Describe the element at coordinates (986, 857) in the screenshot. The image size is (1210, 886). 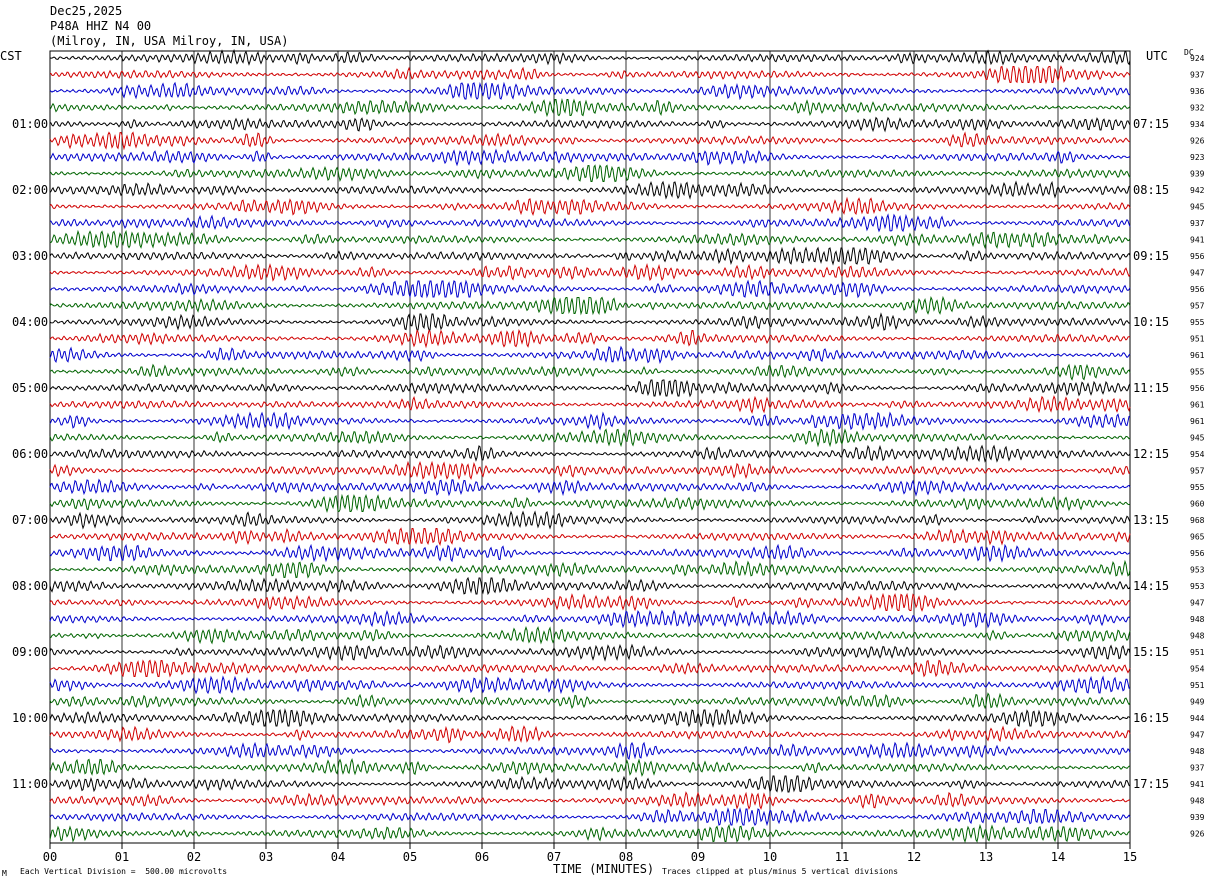
I see `x-tick-label: 13` at that location.